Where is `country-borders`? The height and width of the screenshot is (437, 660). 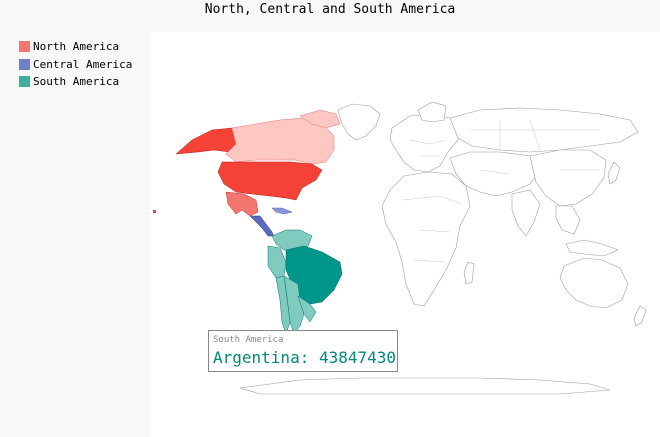 country-borders is located at coordinates (500, 191).